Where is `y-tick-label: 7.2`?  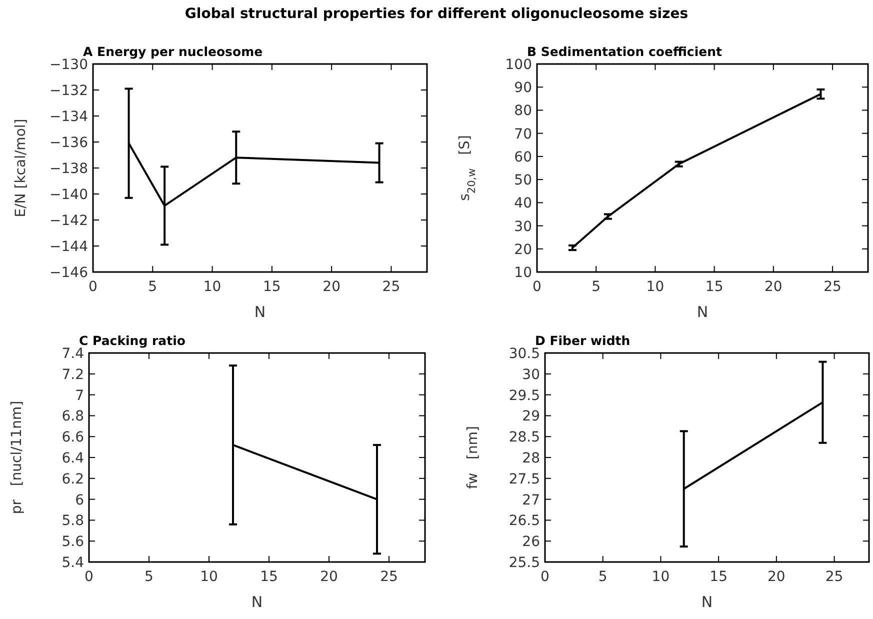 y-tick-label: 7.2 is located at coordinates (73, 374).